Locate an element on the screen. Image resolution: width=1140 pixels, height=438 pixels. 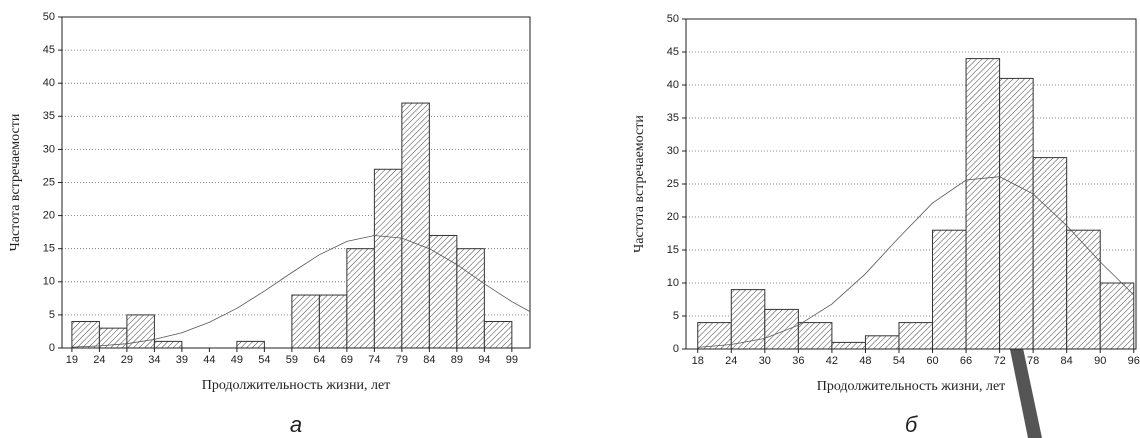
x-tick-label: 72 is located at coordinates (999, 361).